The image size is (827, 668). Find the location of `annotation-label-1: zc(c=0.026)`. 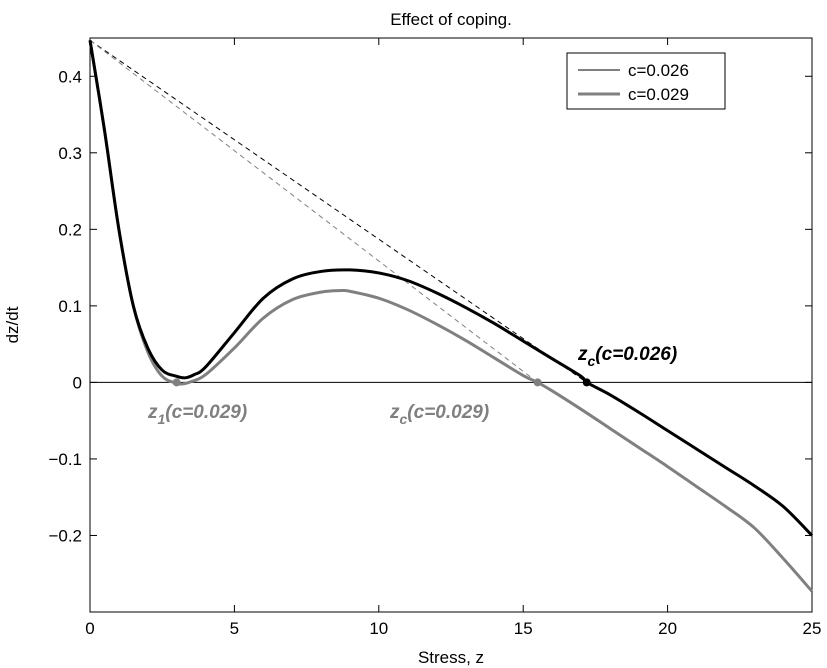

annotation-label-1: zc(c=0.026) is located at coordinates (627, 356).